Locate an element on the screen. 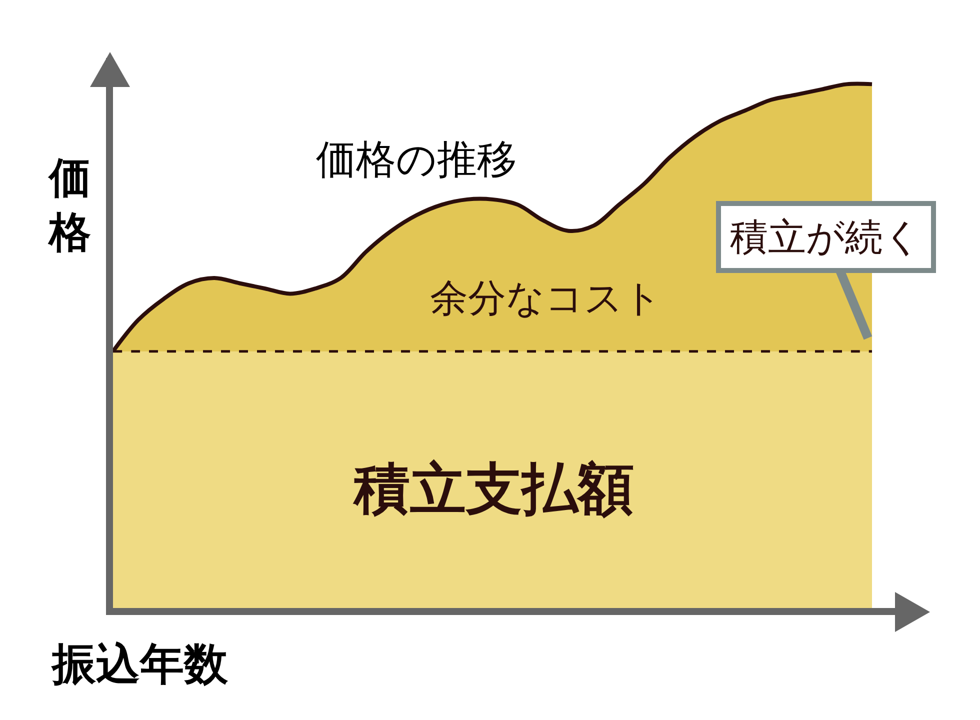 The width and height of the screenshot is (980, 720). annotation: 余分なコスト is located at coordinates (546, 298).